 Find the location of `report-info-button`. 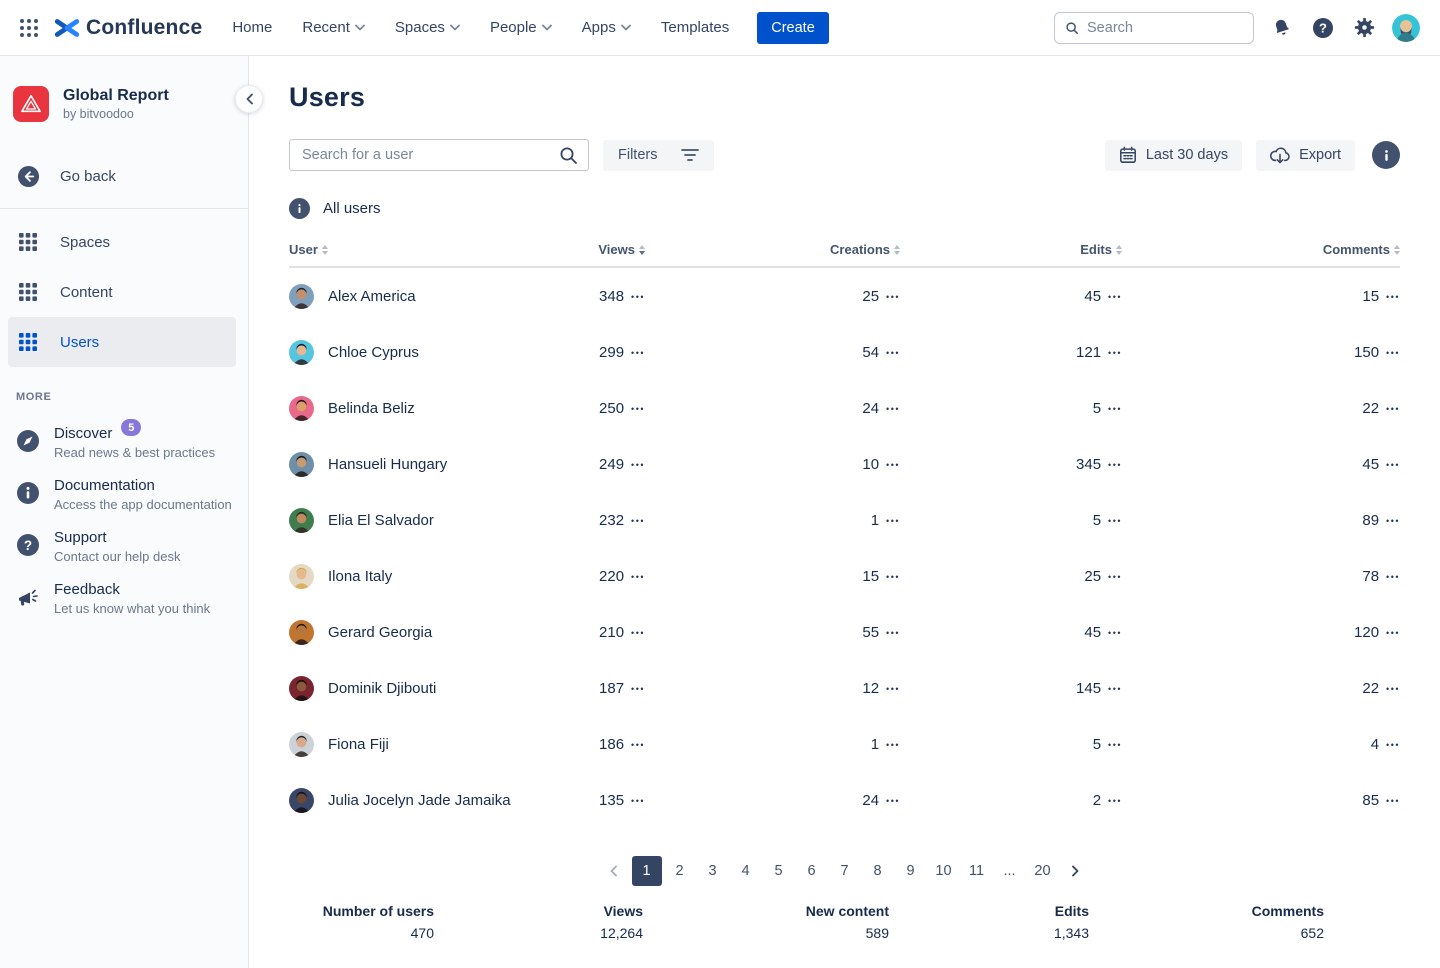

report-info-button is located at coordinates (1386, 155).